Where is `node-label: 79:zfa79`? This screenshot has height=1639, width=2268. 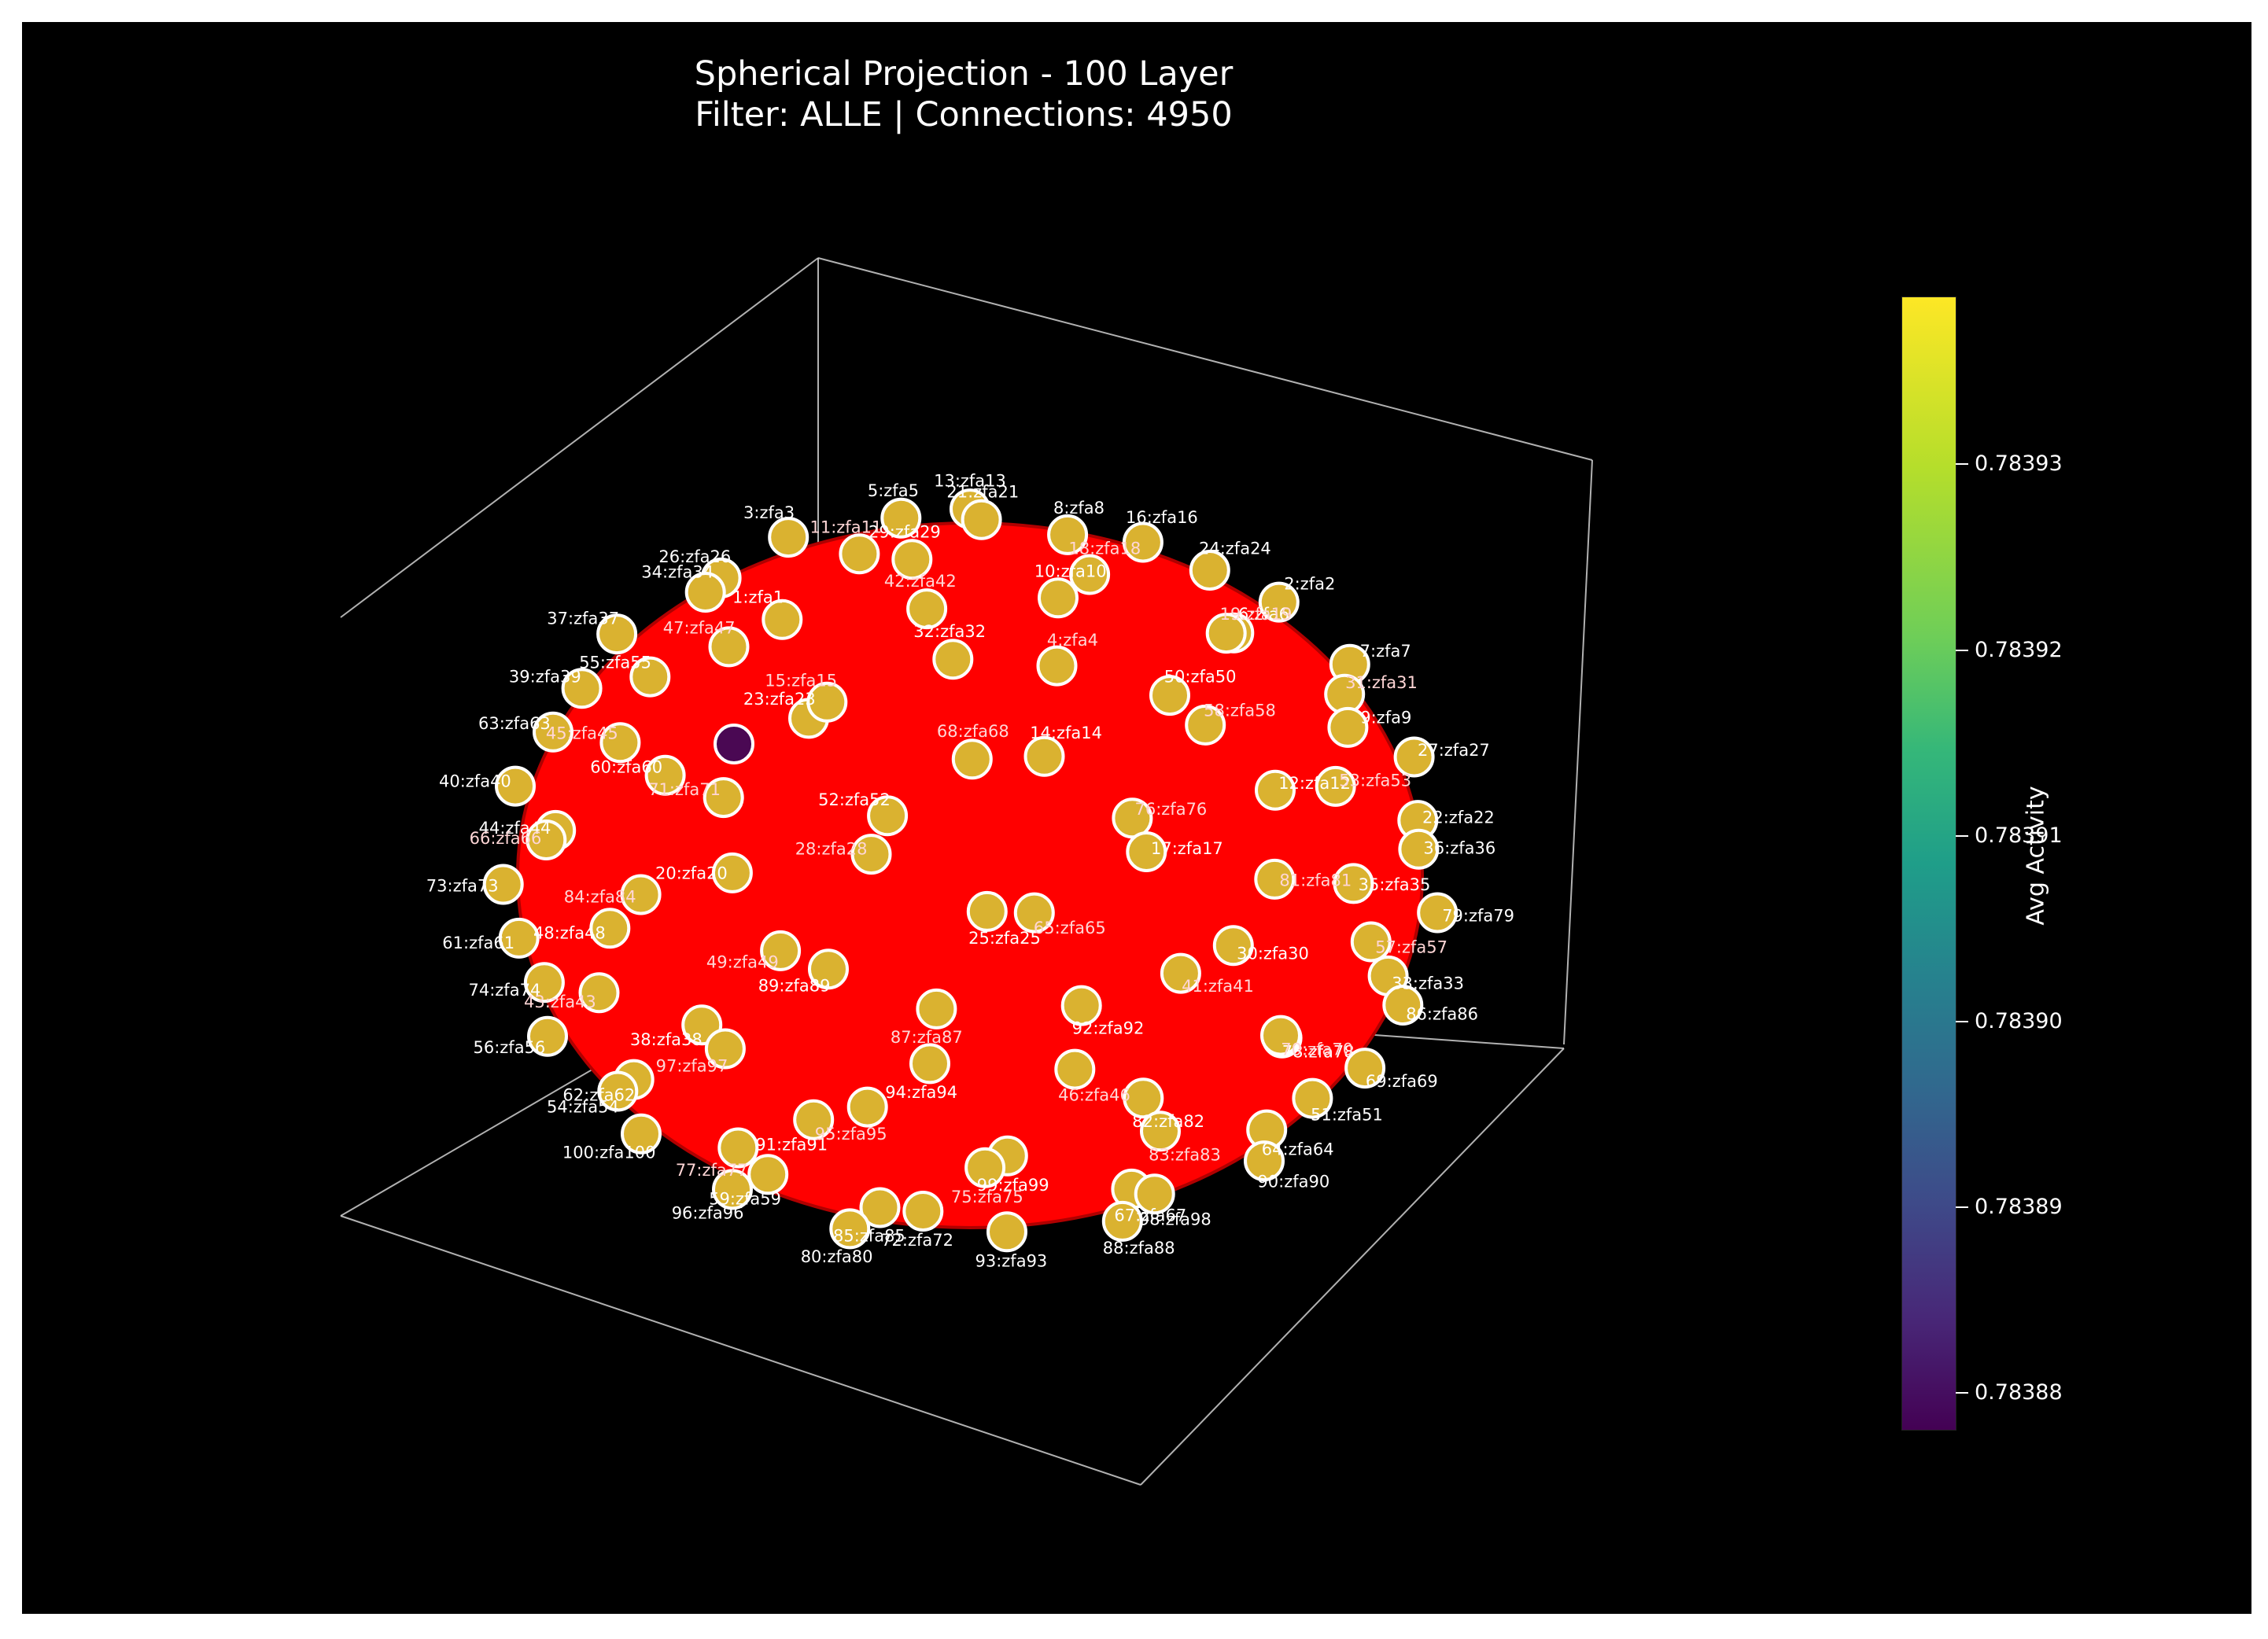
node-label: 79:zfa79 is located at coordinates (1478, 915).